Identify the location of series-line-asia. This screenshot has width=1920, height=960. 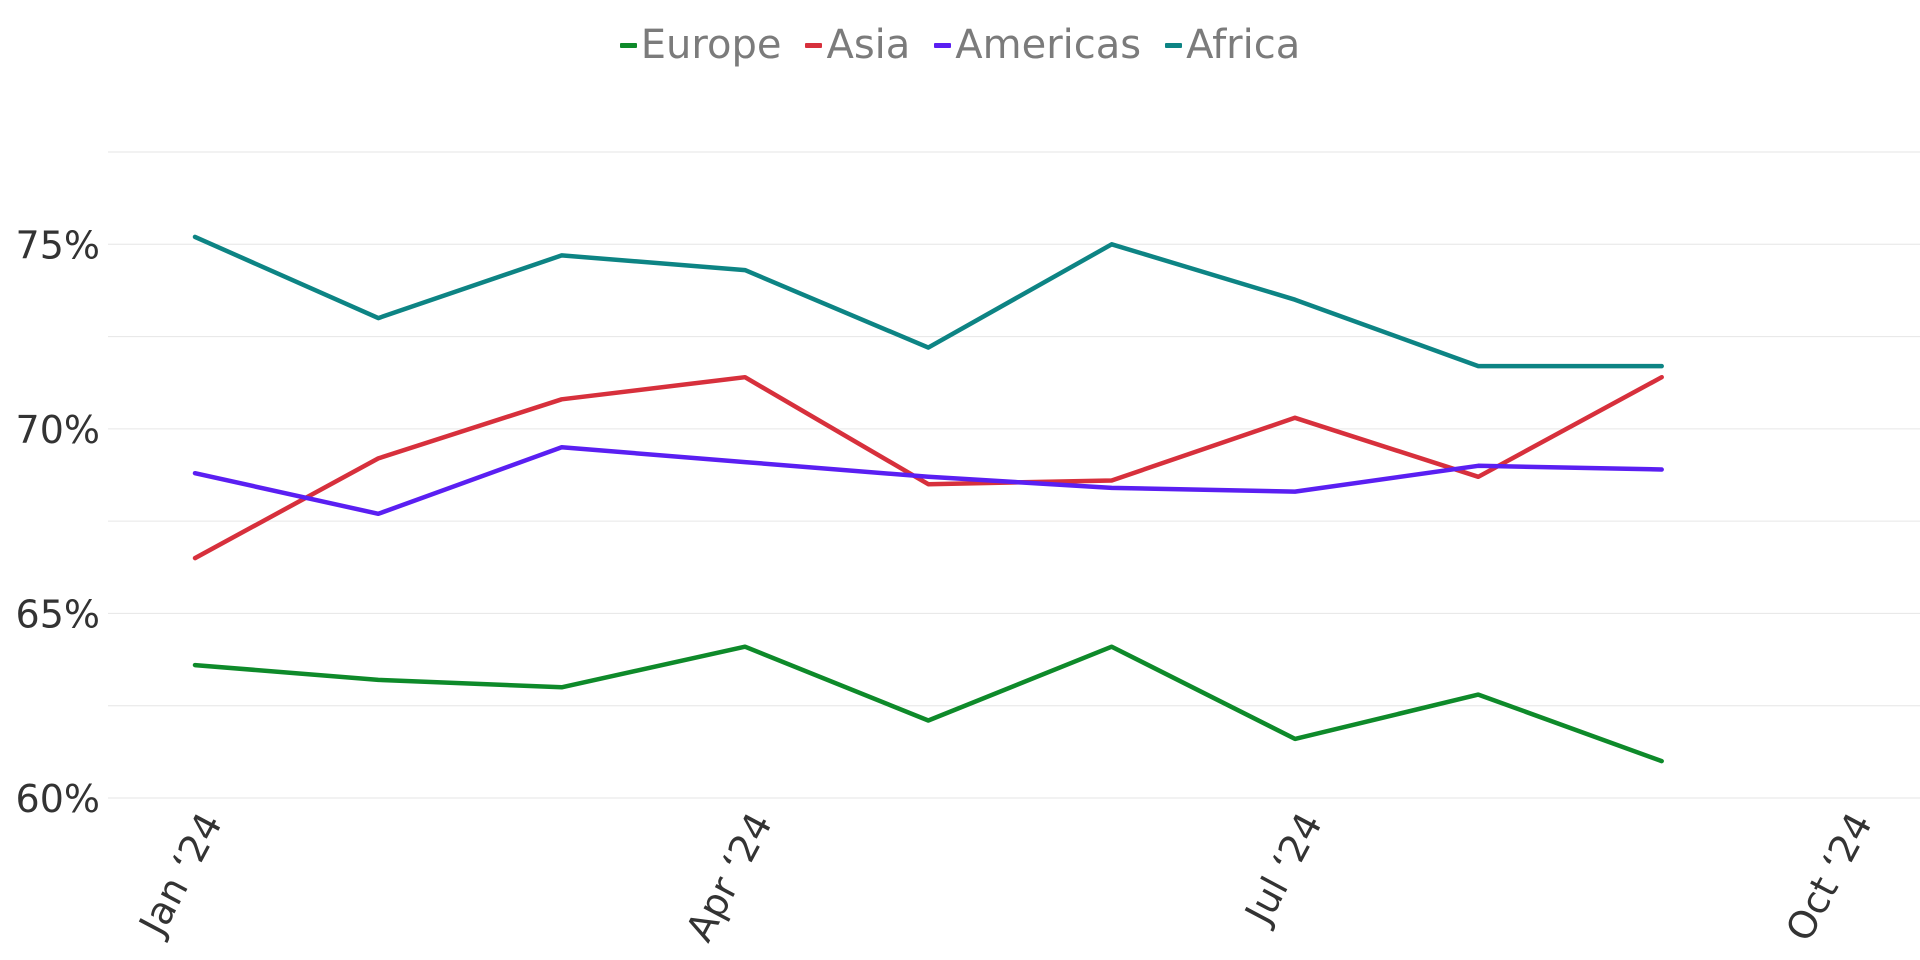
(928, 467).